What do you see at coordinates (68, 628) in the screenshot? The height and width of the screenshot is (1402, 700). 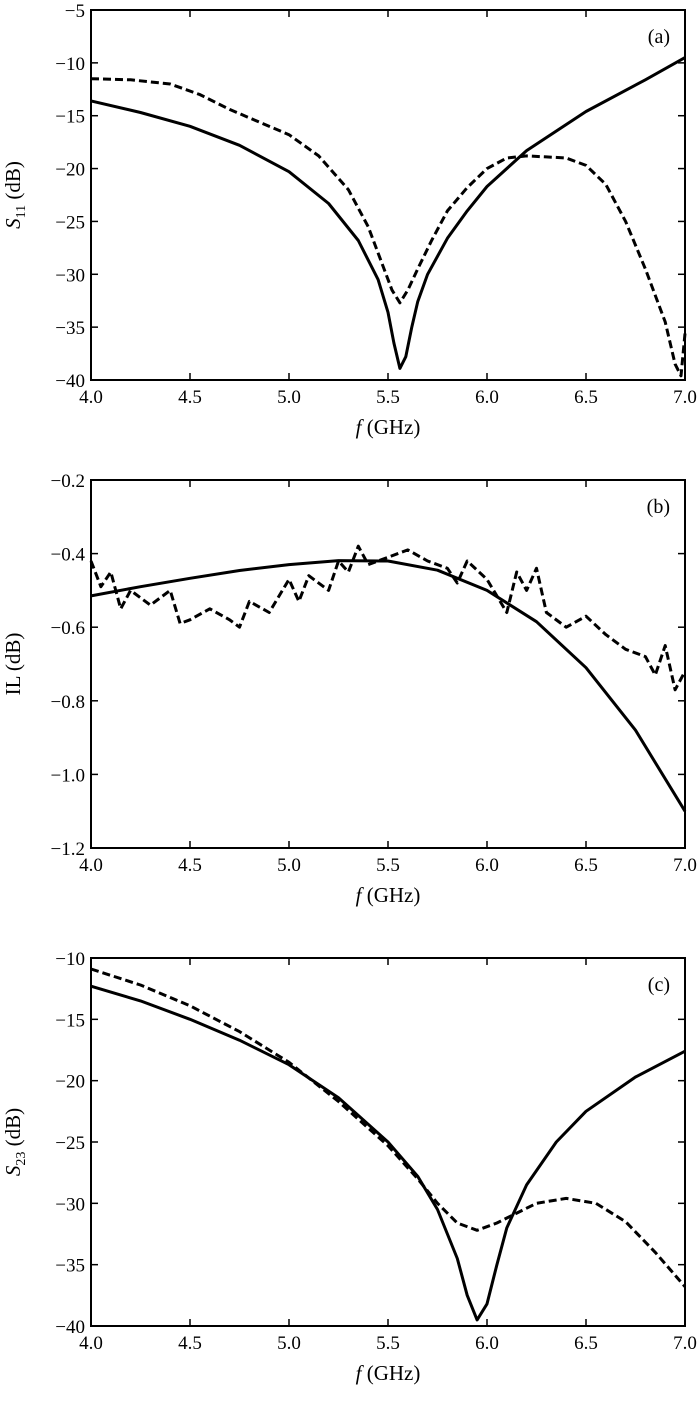 I see `y-tick-label: −0.6` at bounding box center [68, 628].